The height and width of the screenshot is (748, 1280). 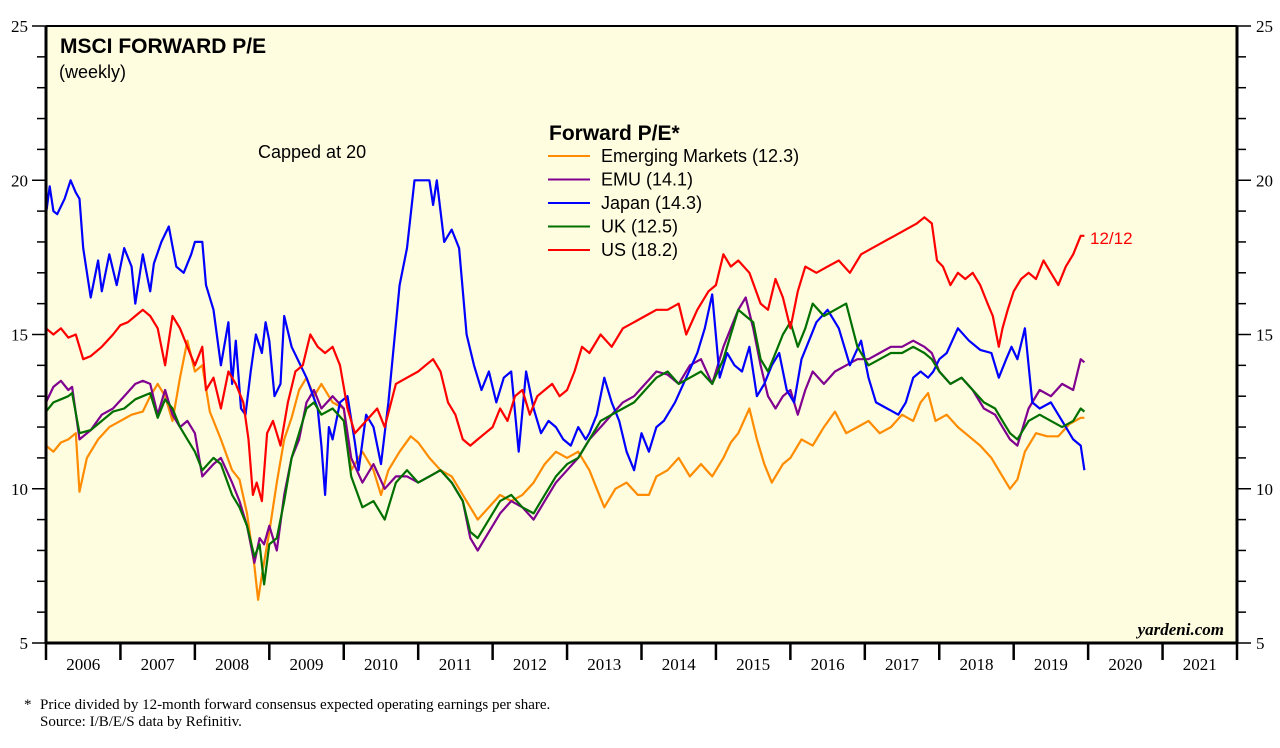 I want to click on footnote-marker: *, so click(x=28, y=705).